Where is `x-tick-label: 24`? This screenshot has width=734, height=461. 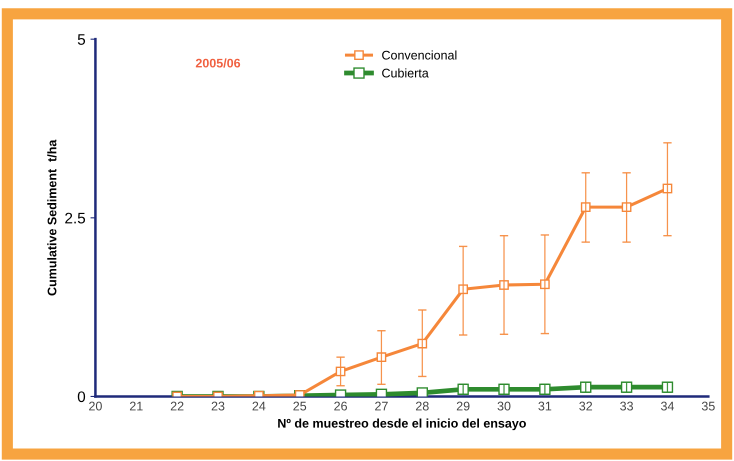
x-tick-label: 24 is located at coordinates (259, 406).